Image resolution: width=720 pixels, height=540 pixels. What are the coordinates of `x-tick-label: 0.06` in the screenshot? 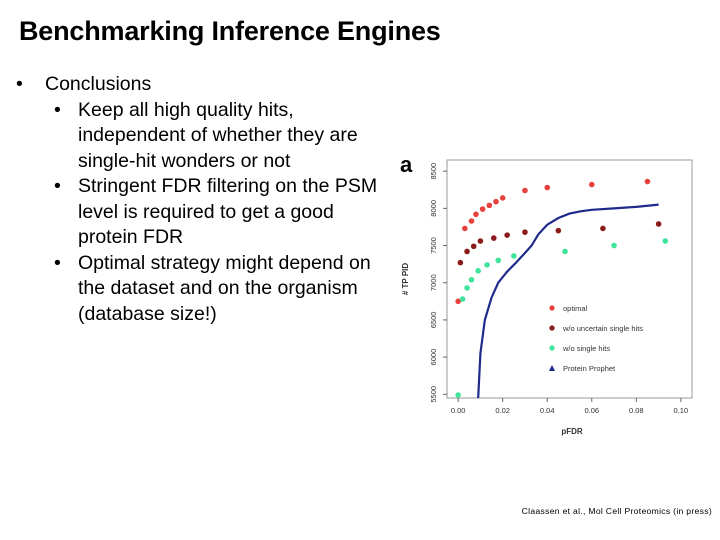 It's located at (591, 410).